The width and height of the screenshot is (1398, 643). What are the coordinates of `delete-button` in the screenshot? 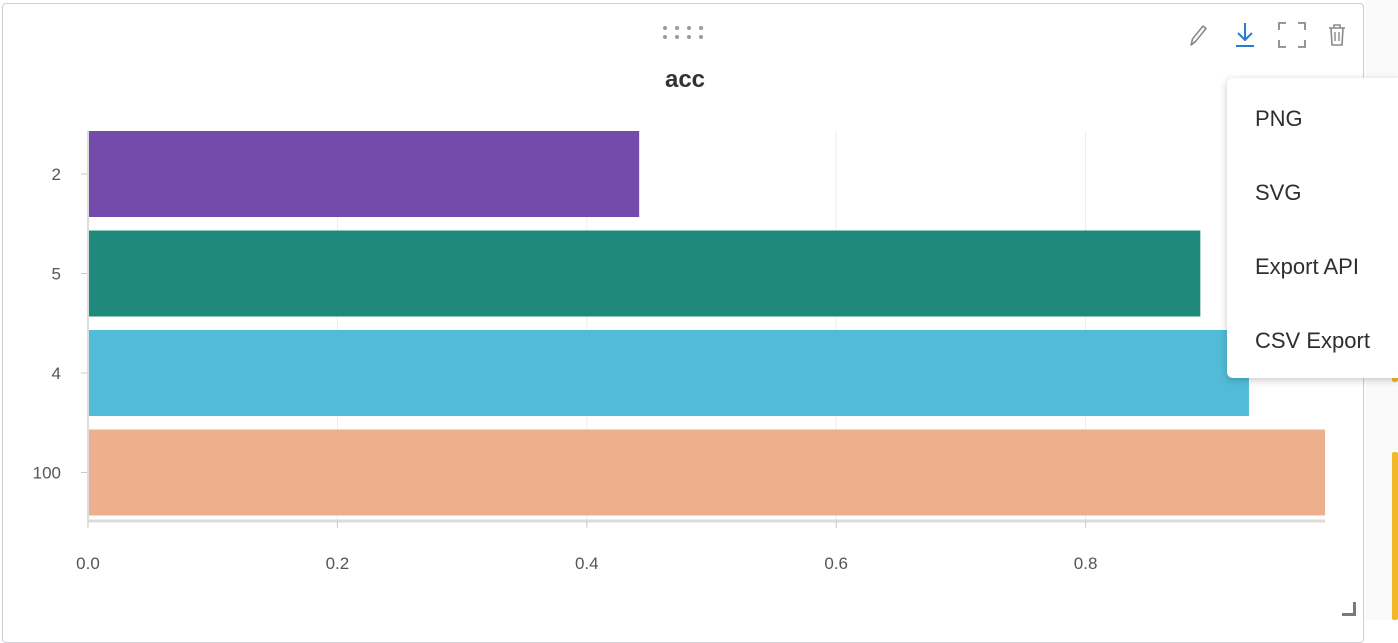 It's located at (1337, 35).